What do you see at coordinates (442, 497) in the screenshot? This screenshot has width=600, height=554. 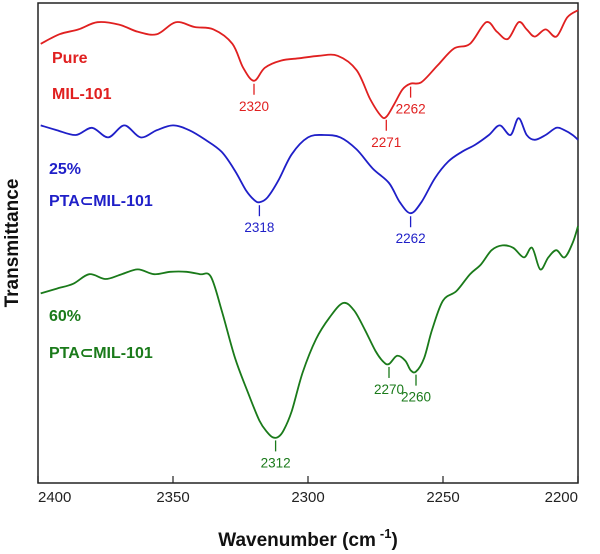 I see `x-tick-label: 2250` at bounding box center [442, 497].